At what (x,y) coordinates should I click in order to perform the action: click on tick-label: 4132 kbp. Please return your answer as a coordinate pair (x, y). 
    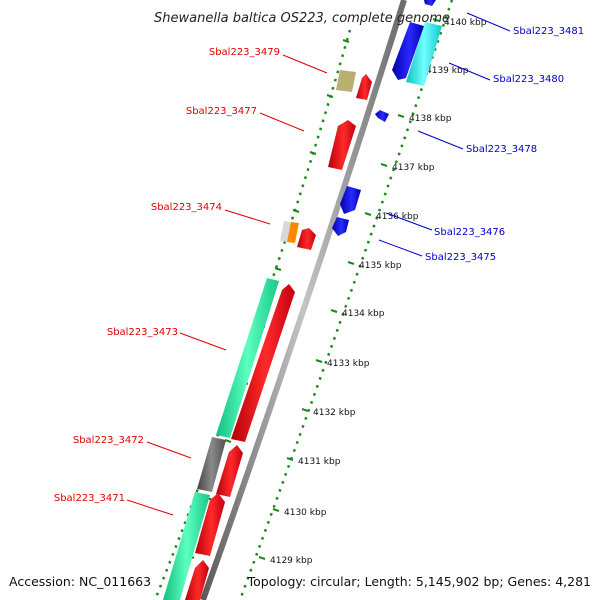
    Looking at the image, I should click on (334, 413).